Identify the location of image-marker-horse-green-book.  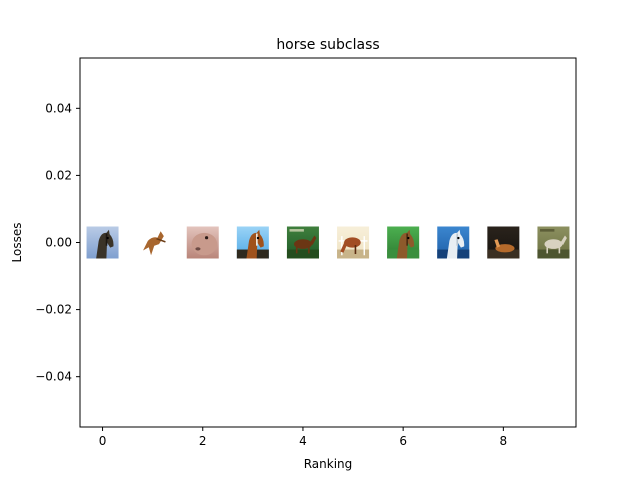
(302, 242).